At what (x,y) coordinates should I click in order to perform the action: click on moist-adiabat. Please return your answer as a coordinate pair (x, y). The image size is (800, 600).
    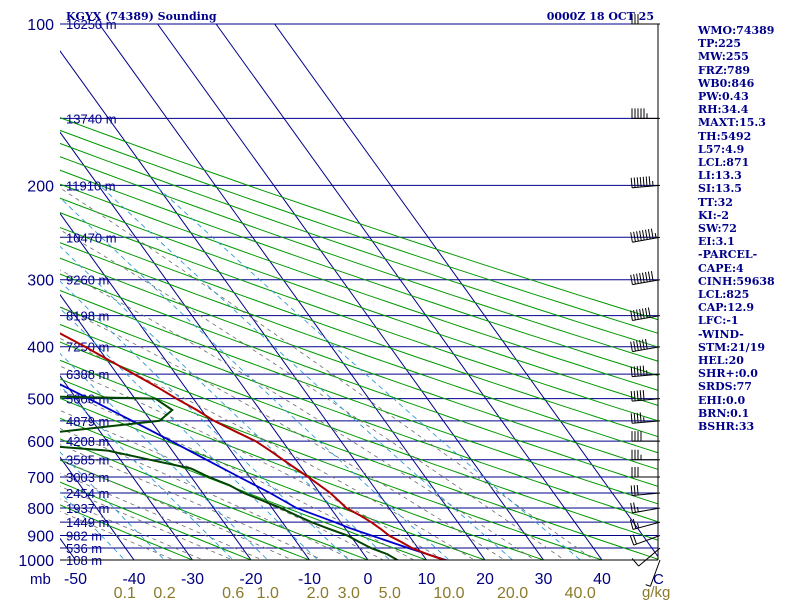
    Looking at the image, I should click on (192, 502).